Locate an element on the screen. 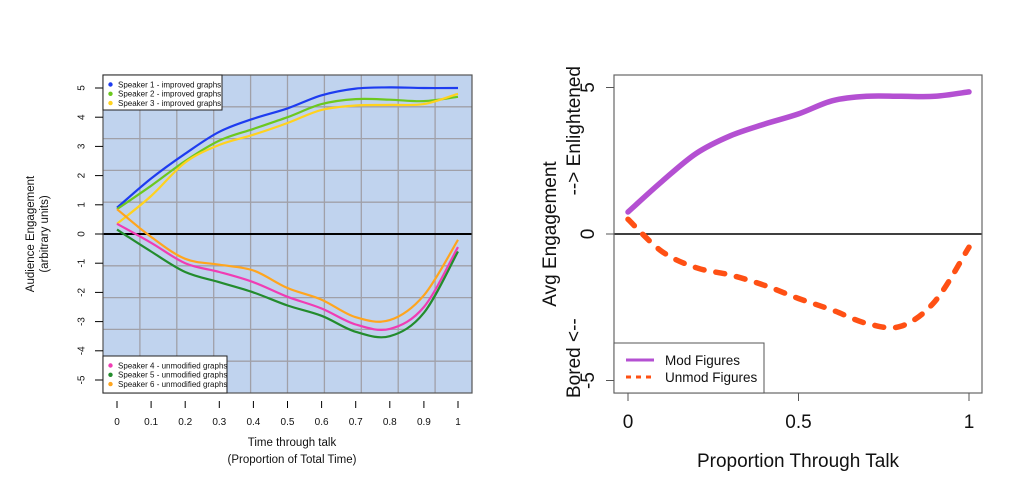 The height and width of the screenshot is (488, 1022). left-y-axis: -5 -4 -3 -2 -1 0 1 2 3 4 5 is located at coordinates (90, 234).